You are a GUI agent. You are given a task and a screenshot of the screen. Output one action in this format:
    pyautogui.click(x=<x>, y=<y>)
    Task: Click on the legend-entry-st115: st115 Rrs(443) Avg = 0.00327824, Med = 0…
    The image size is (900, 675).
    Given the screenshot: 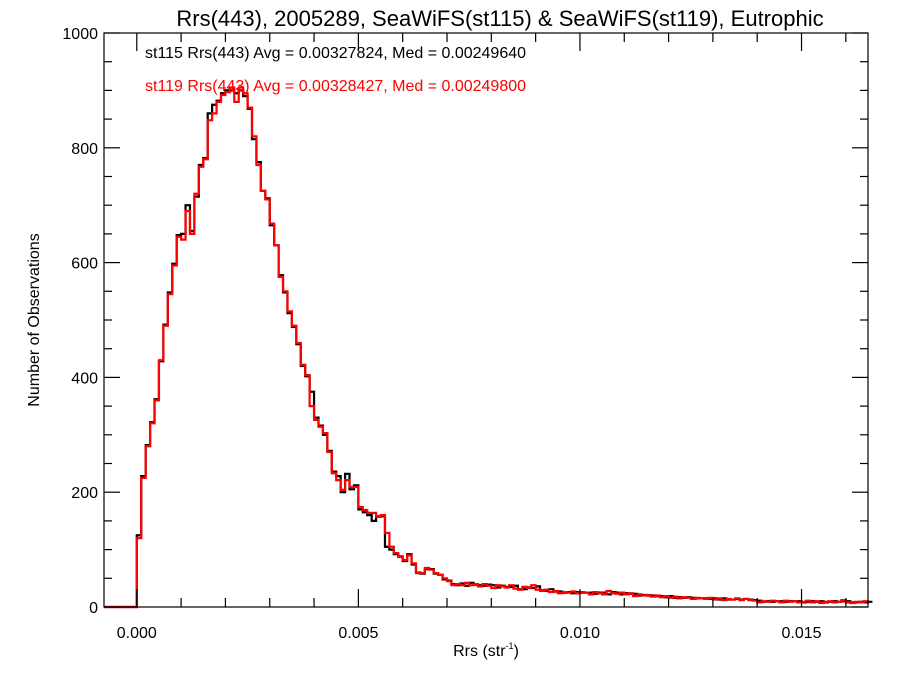 What is the action you would take?
    pyautogui.click(x=335, y=53)
    